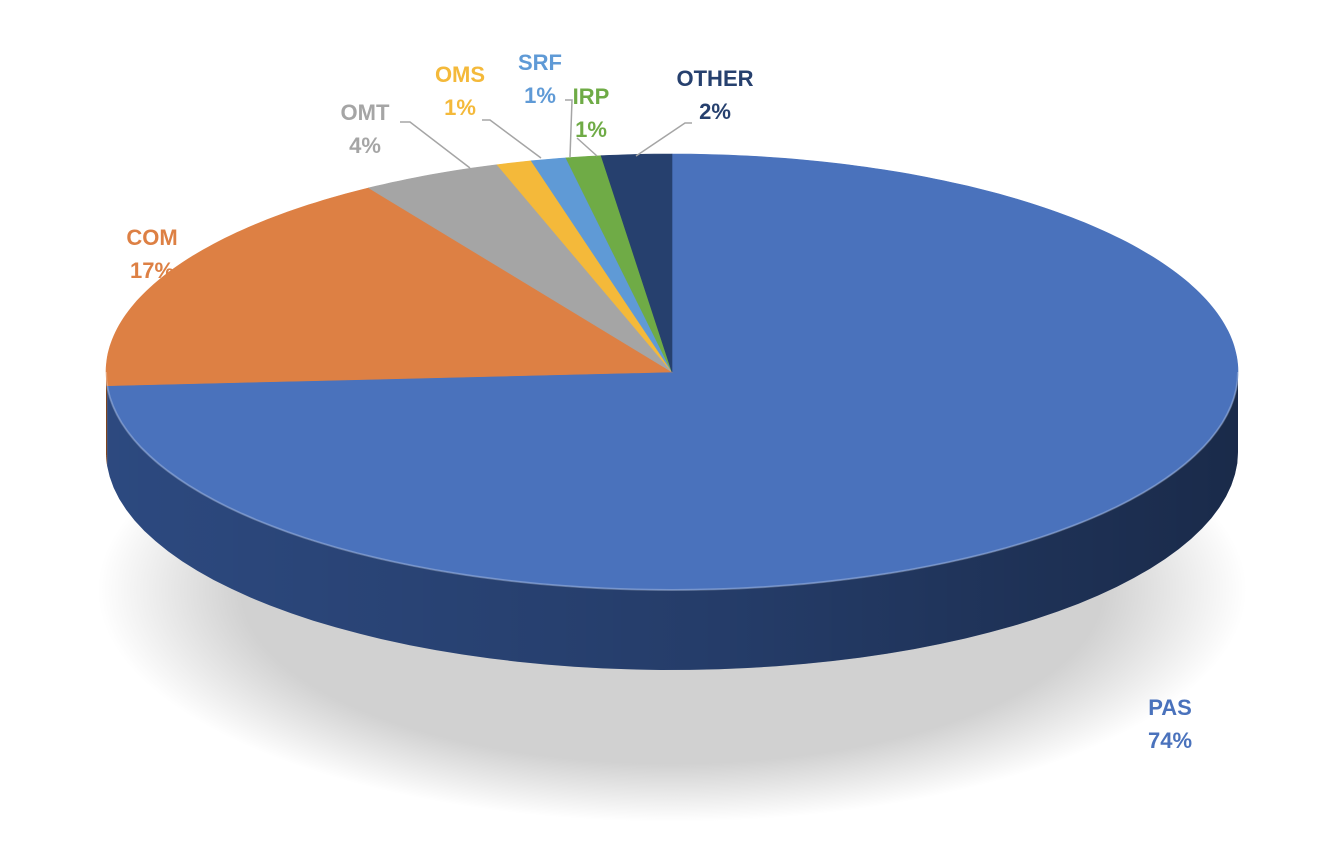 This screenshot has width=1318, height=842. I want to click on slice-label-com: COM, so click(151, 237).